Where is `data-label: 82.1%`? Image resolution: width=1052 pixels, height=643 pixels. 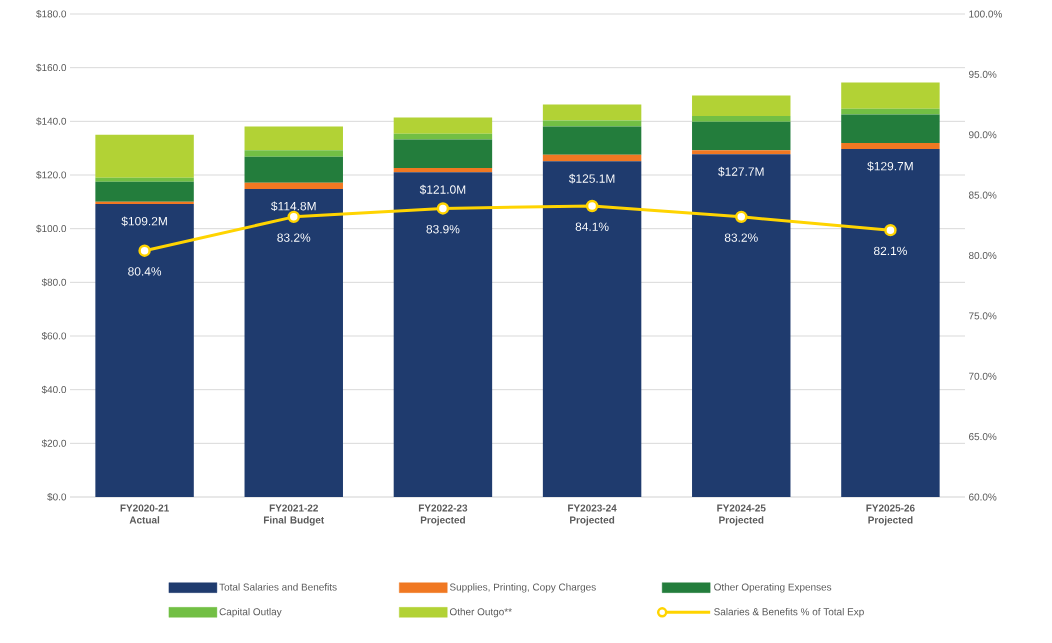 data-label: 82.1% is located at coordinates (890, 251).